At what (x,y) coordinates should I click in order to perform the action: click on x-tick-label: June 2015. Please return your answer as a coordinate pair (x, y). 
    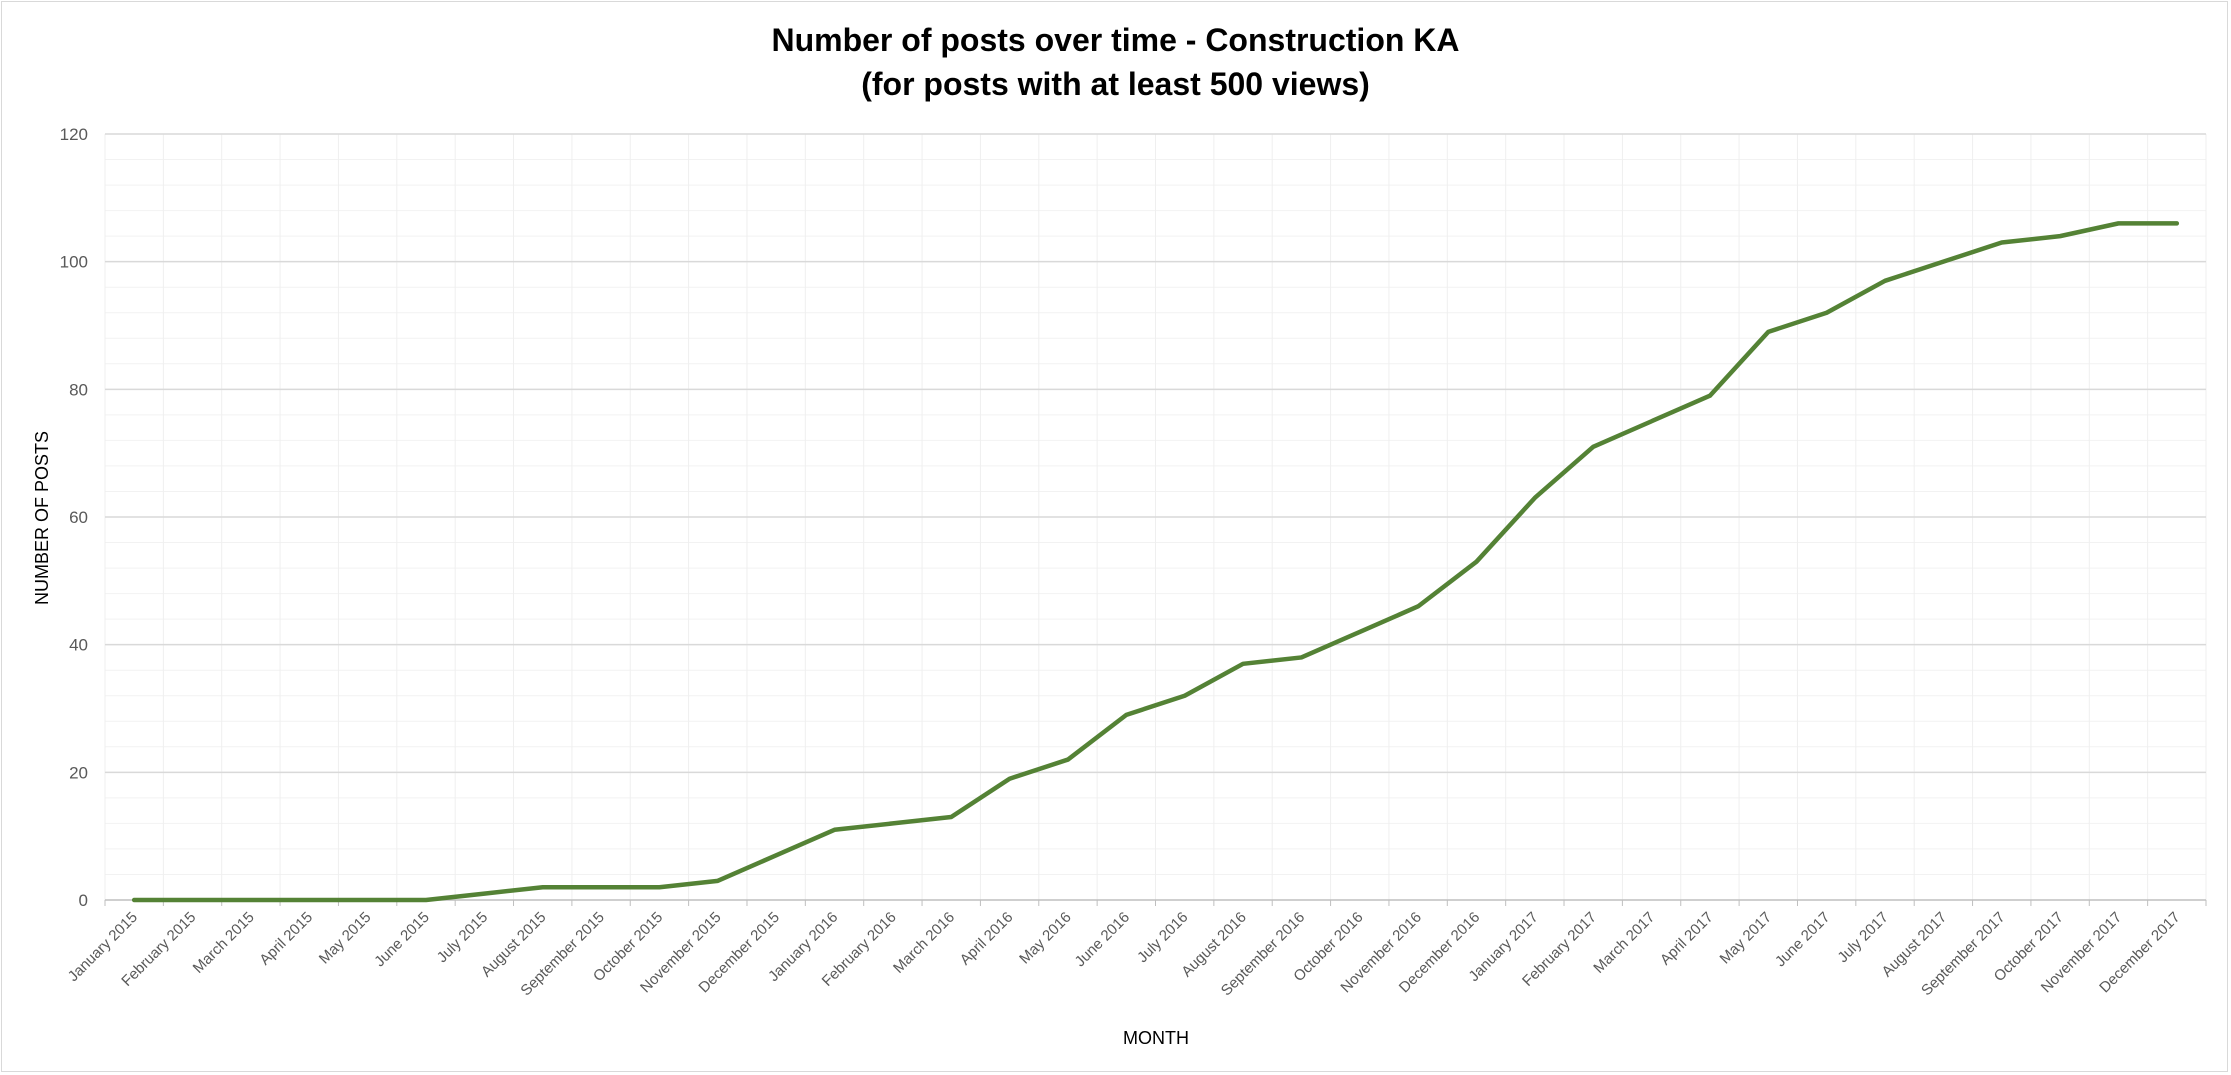
    Looking at the image, I should click on (402, 940).